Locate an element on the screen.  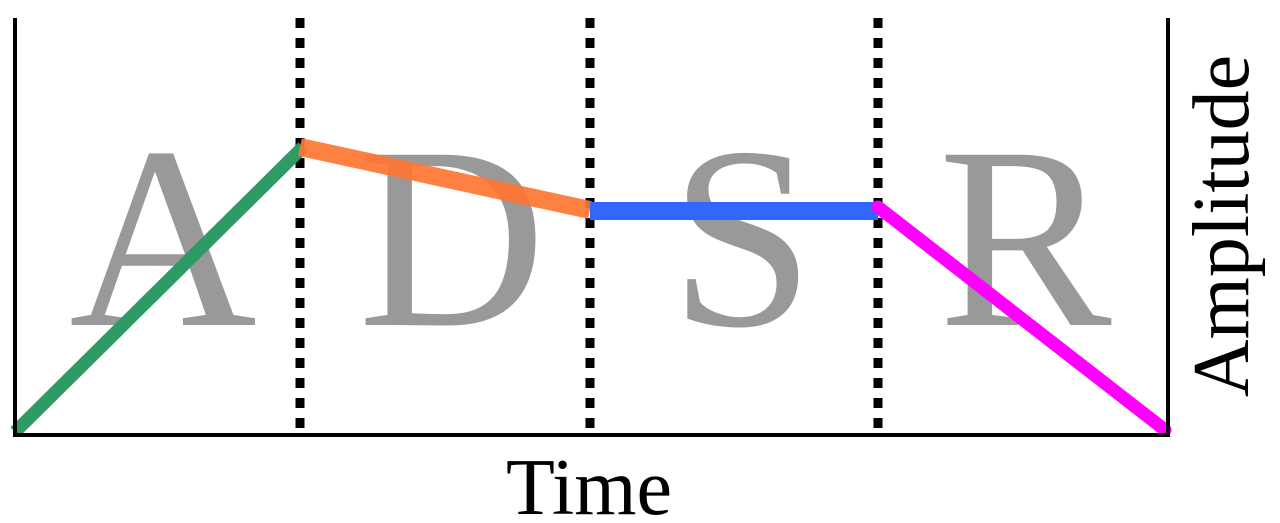
phase-letter-release: R is located at coordinates (1025, 238).